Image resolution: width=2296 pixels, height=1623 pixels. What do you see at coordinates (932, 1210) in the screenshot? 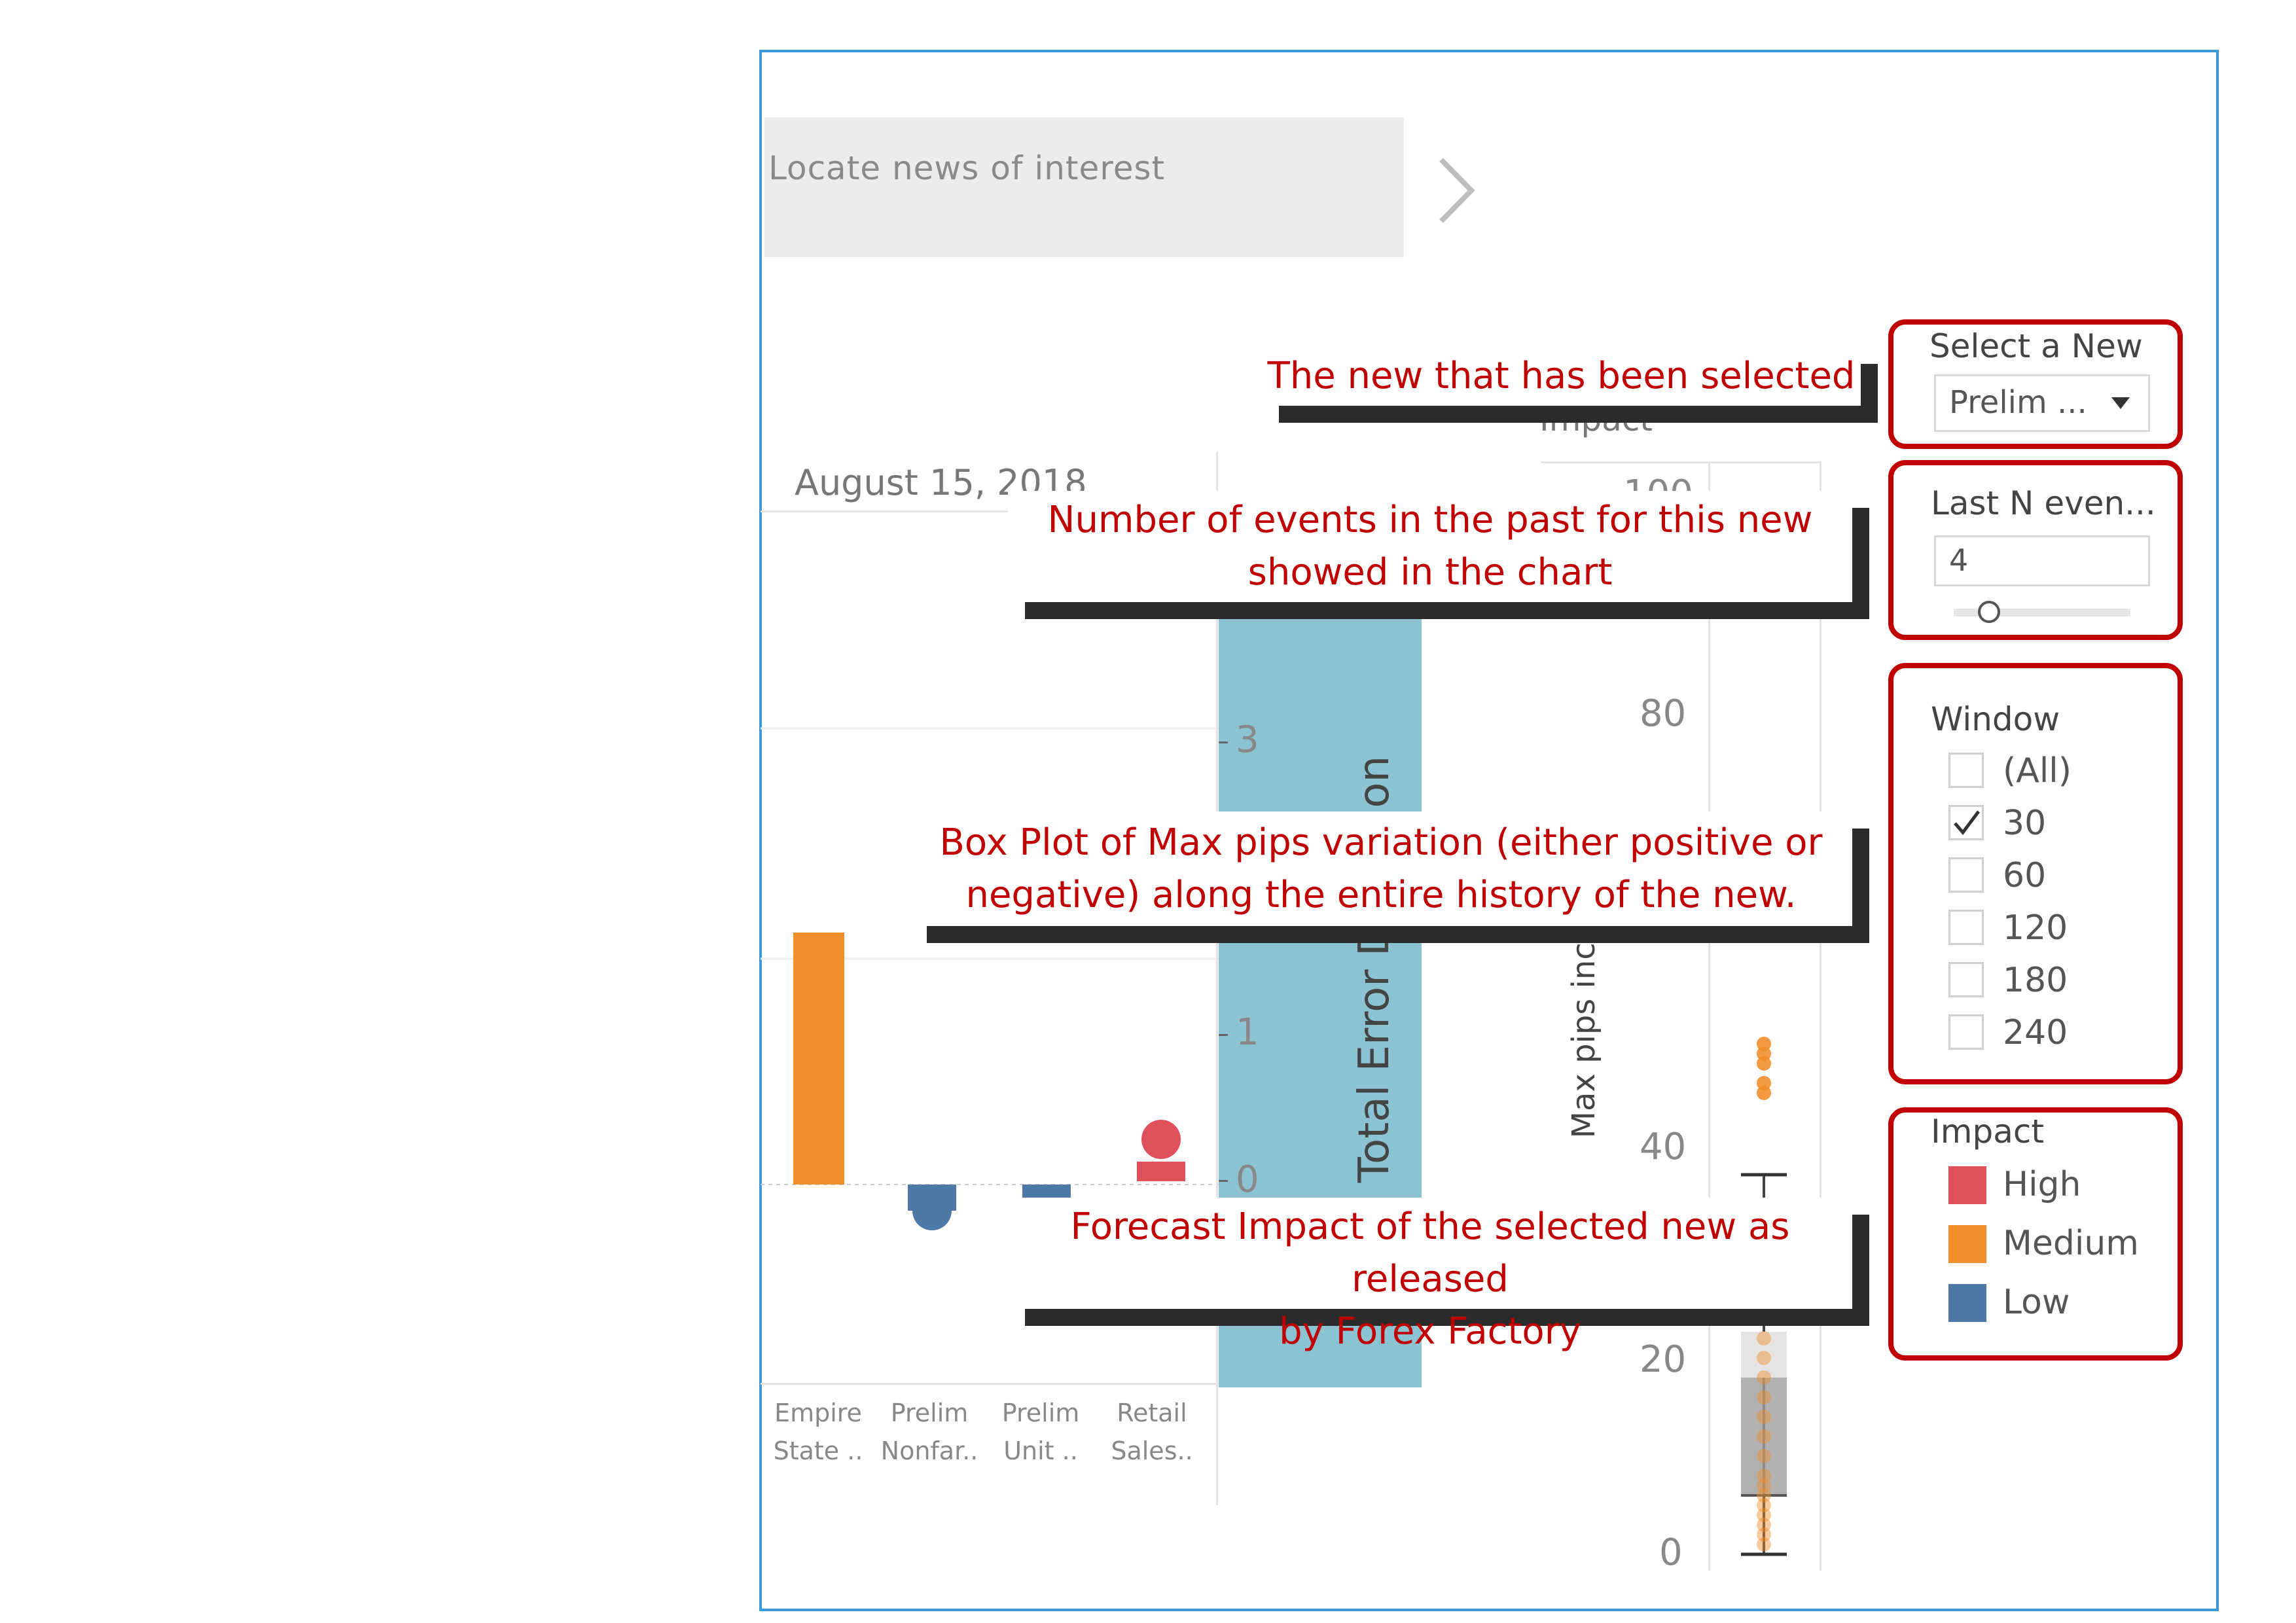
I see `bar-prelim-nonfarm-cap` at bounding box center [932, 1210].